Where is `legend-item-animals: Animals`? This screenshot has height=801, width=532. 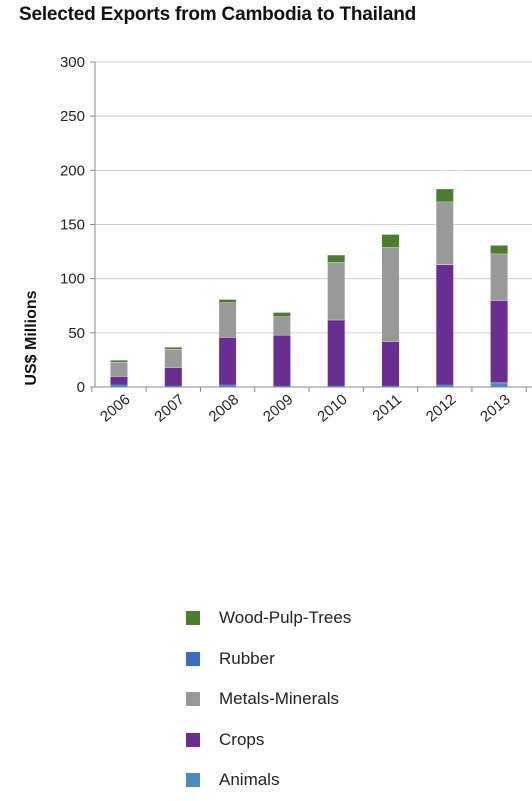
legend-item-animals: Animals is located at coordinates (316, 780).